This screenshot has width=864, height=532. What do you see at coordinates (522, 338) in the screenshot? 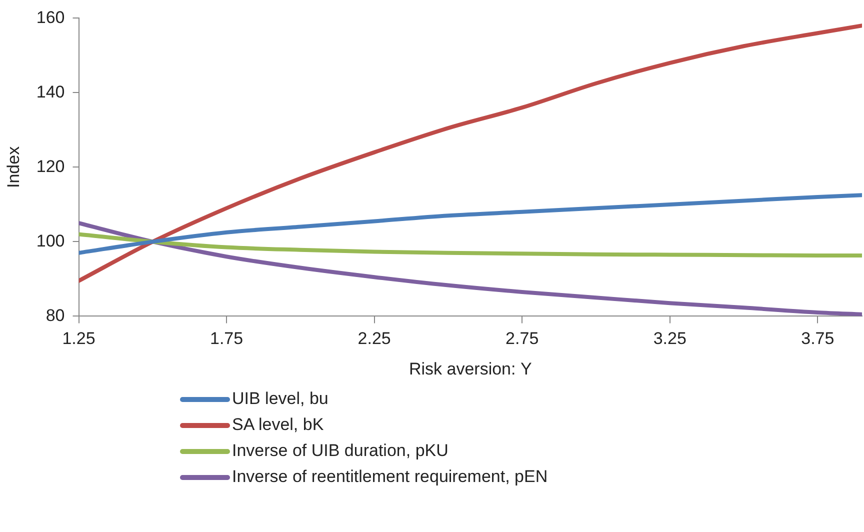
I see `x-tick-label: 2.75` at bounding box center [522, 338].